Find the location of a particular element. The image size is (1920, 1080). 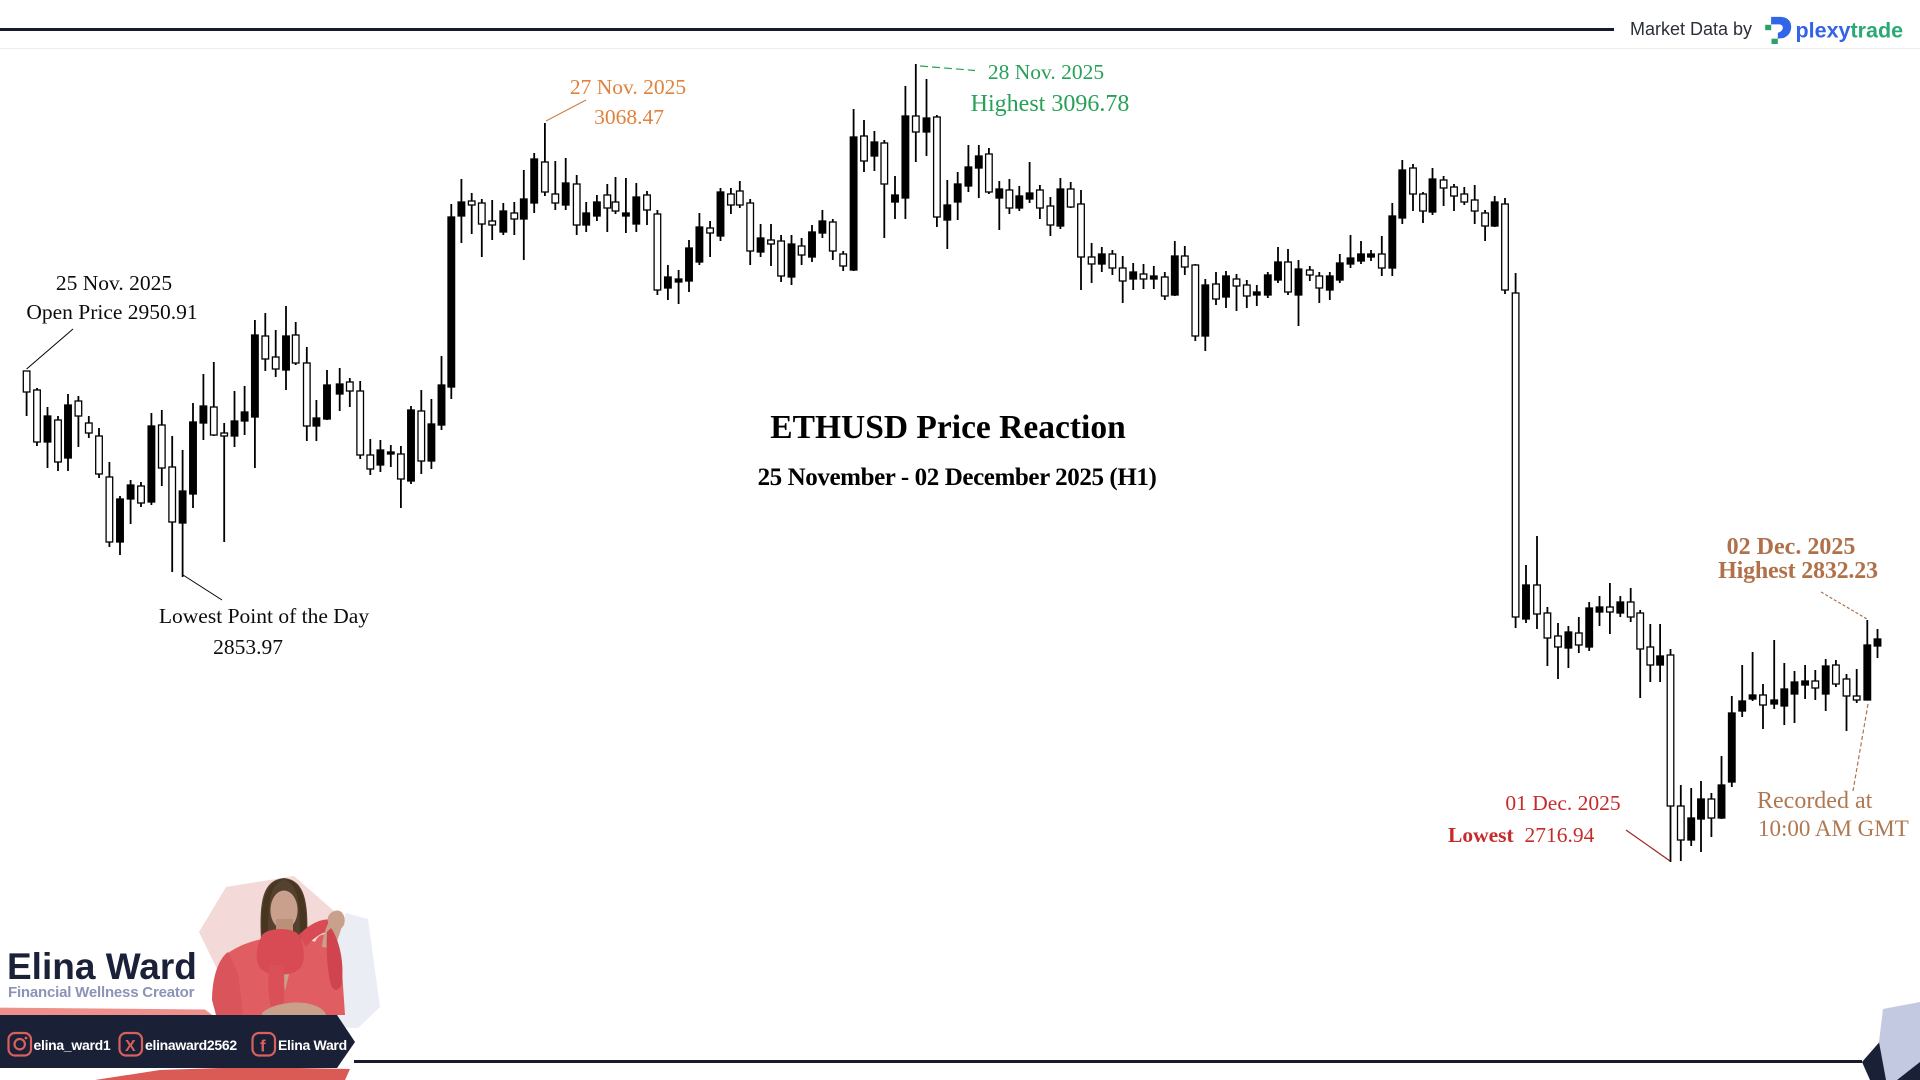

svg-text: plexytrade is located at coordinates (1850, 31).